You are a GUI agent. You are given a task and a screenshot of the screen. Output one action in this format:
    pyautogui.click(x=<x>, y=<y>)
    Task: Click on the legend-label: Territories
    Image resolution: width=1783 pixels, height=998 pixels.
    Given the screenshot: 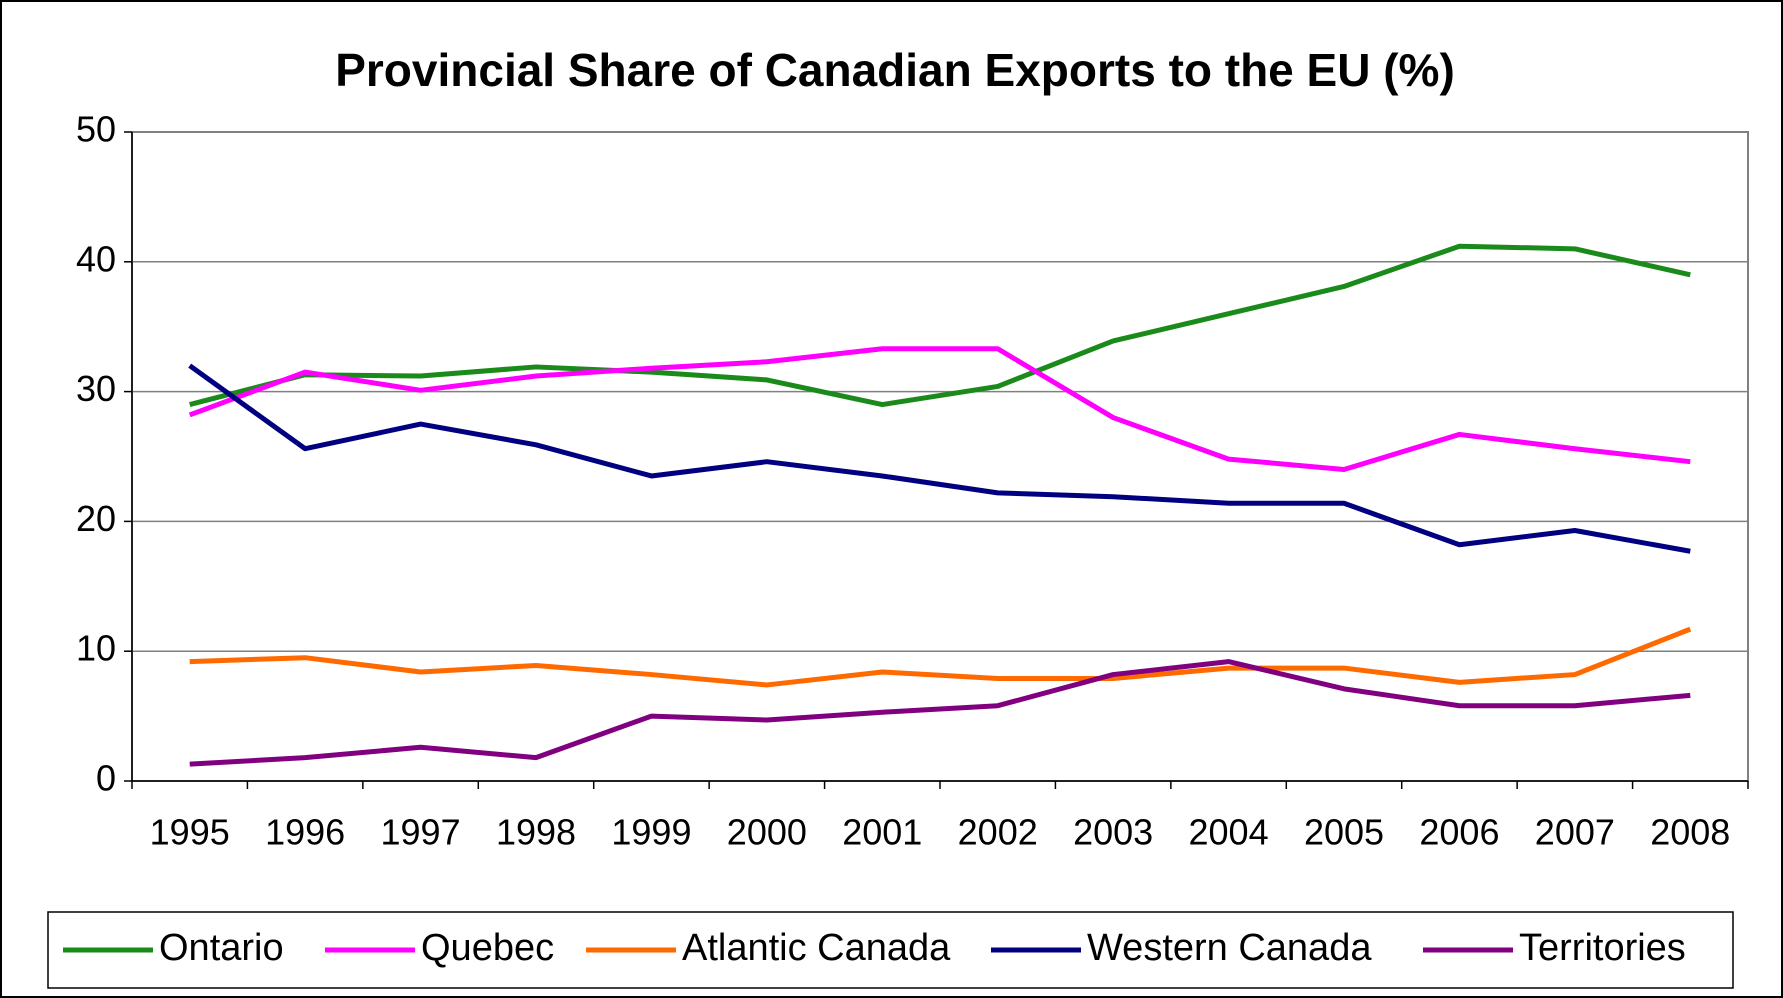 What is the action you would take?
    pyautogui.click(x=1602, y=948)
    